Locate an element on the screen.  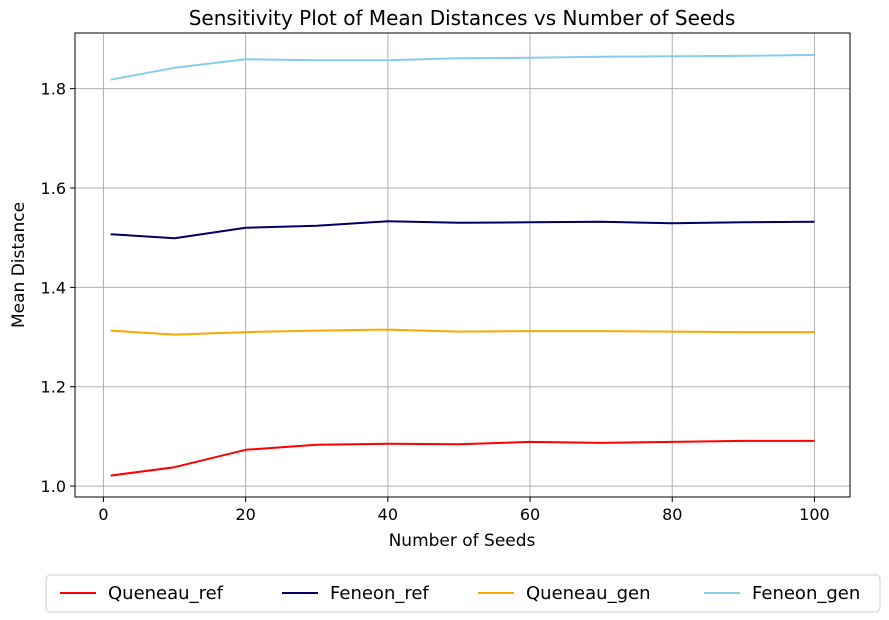
legend-label: Feneon_gen is located at coordinates (806, 593).